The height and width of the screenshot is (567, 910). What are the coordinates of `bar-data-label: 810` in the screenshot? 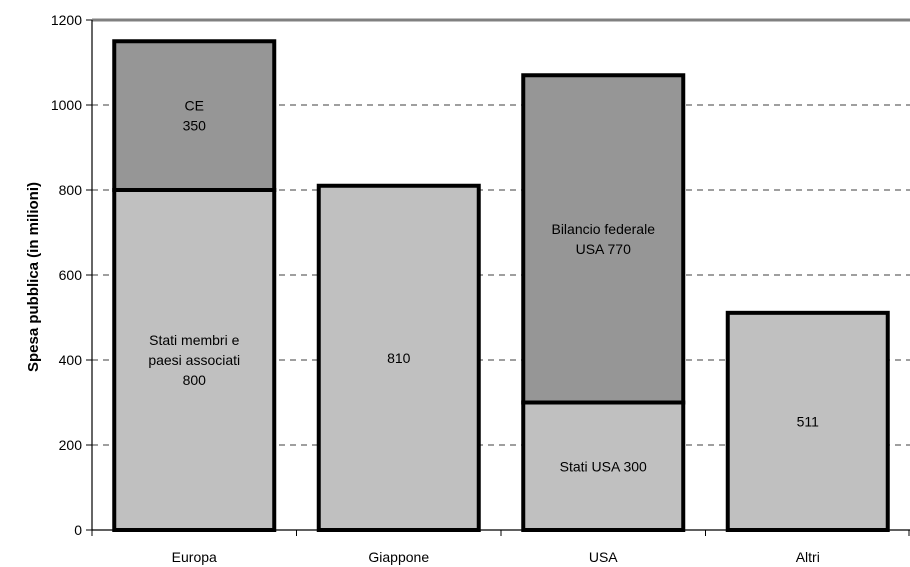 It's located at (399, 358).